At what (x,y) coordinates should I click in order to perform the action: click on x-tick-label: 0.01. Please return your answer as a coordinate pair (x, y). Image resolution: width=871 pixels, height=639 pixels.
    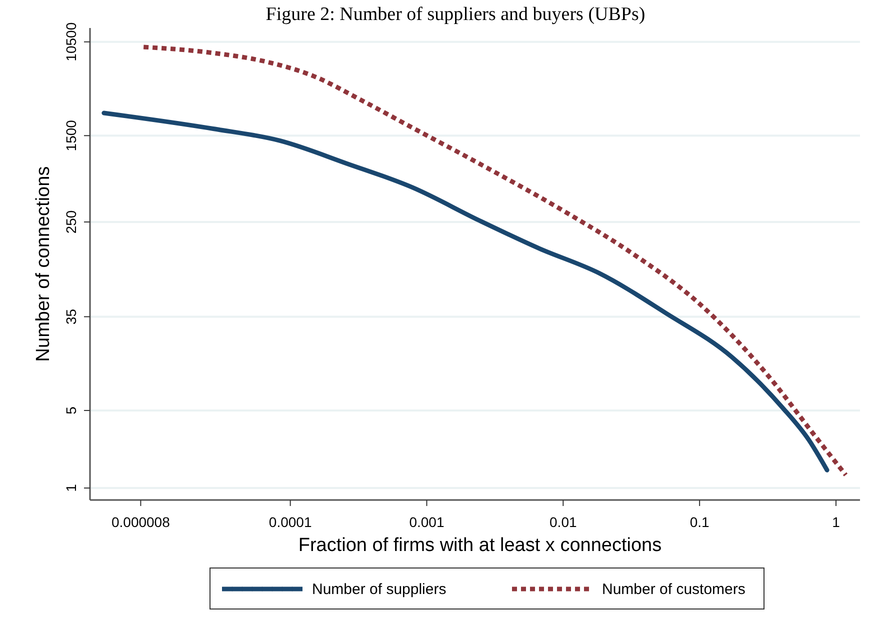
    Looking at the image, I should click on (563, 522).